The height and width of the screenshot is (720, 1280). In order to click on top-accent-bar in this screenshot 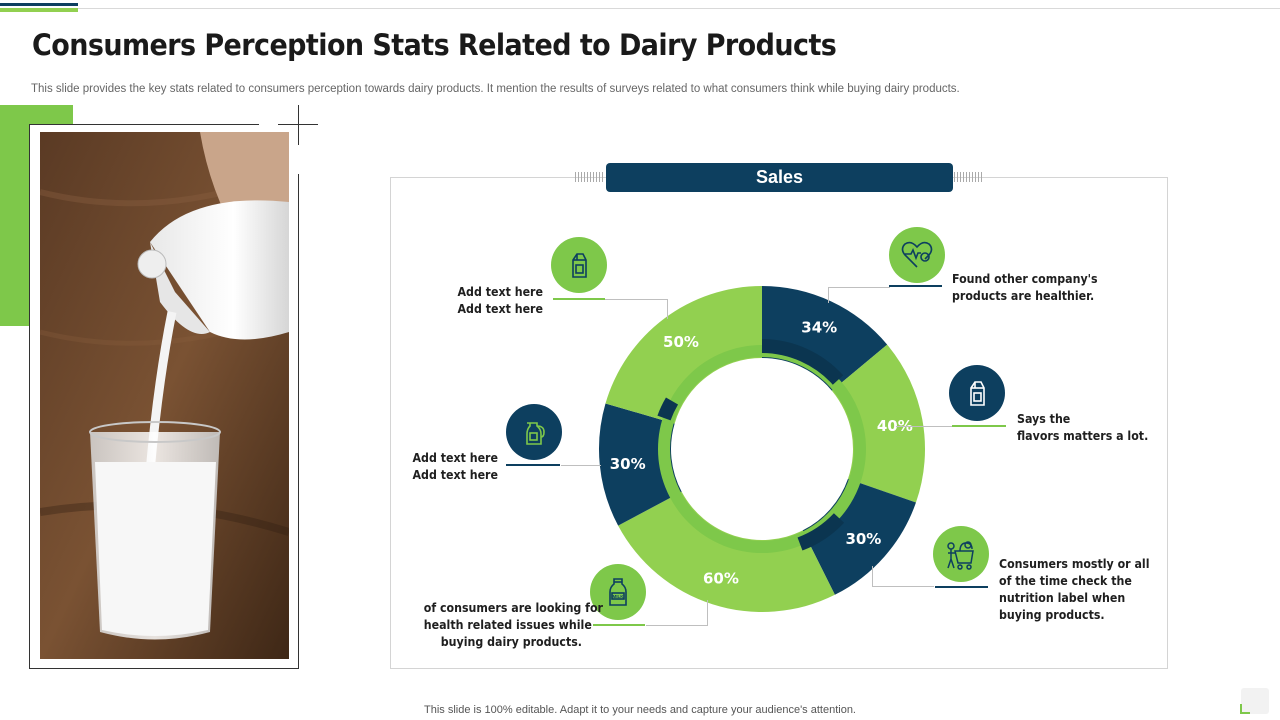, I will do `click(39, 4)`.